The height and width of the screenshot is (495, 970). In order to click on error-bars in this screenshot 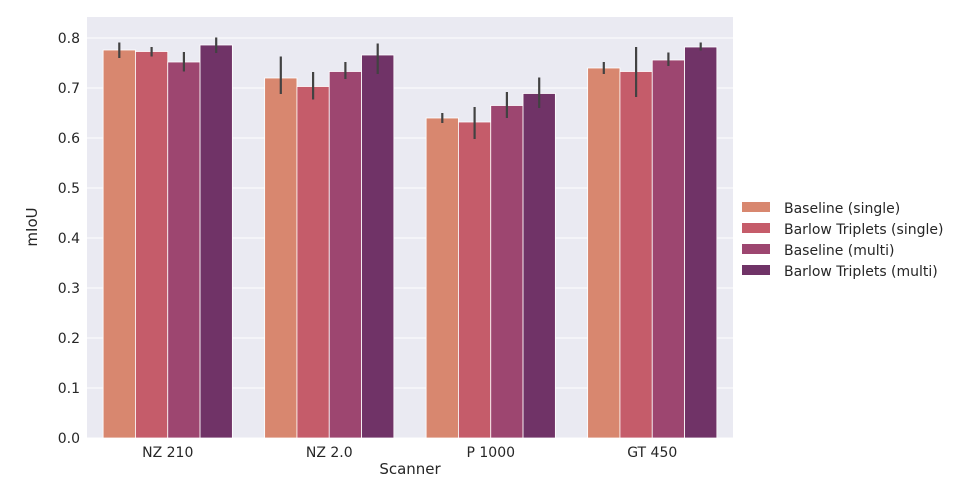, I will do `click(410, 88)`.